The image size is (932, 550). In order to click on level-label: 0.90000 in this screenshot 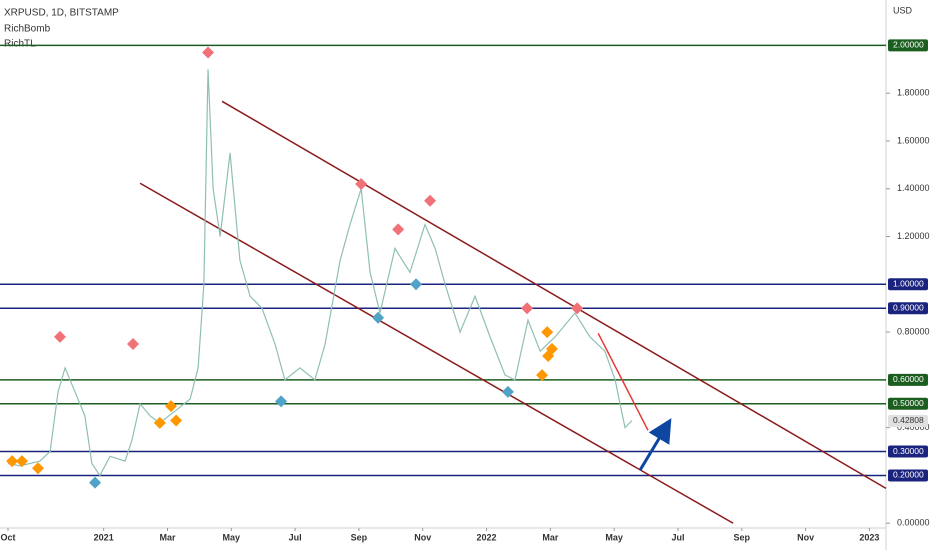, I will do `click(908, 307)`.